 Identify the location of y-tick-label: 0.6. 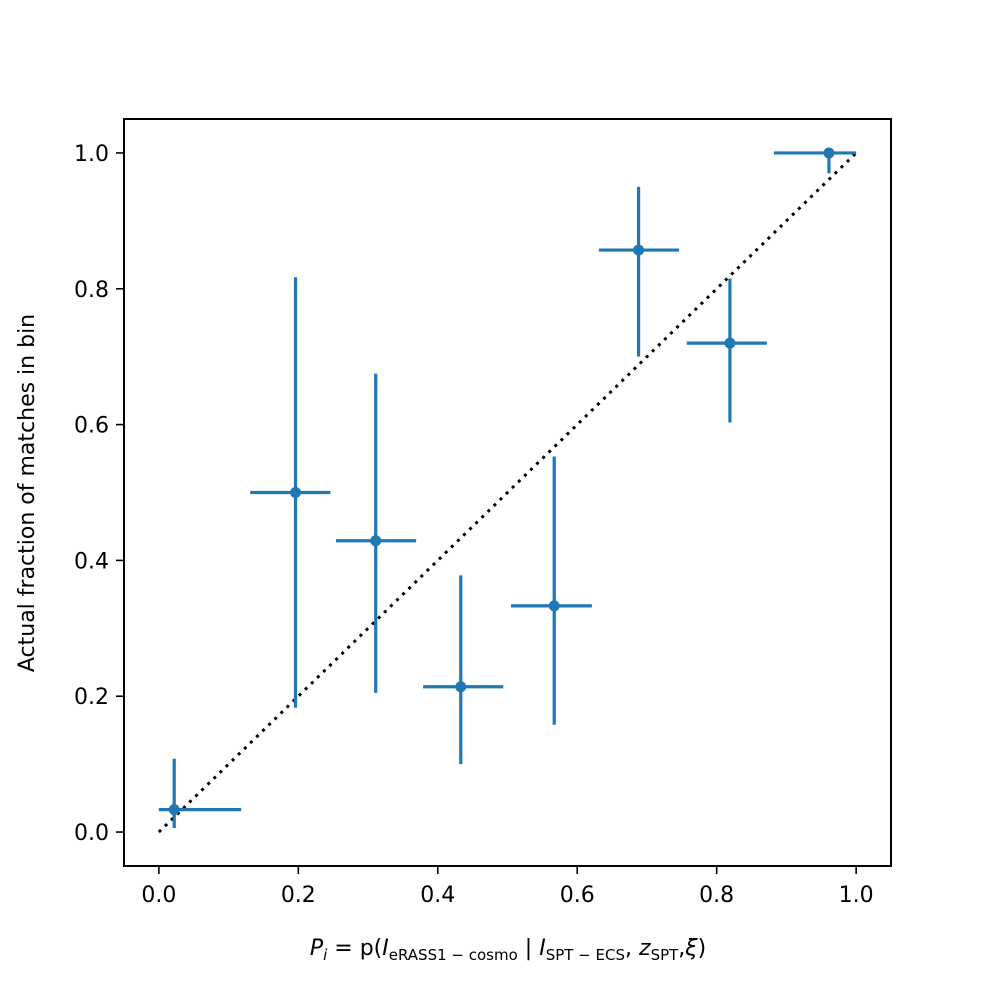
(91, 426).